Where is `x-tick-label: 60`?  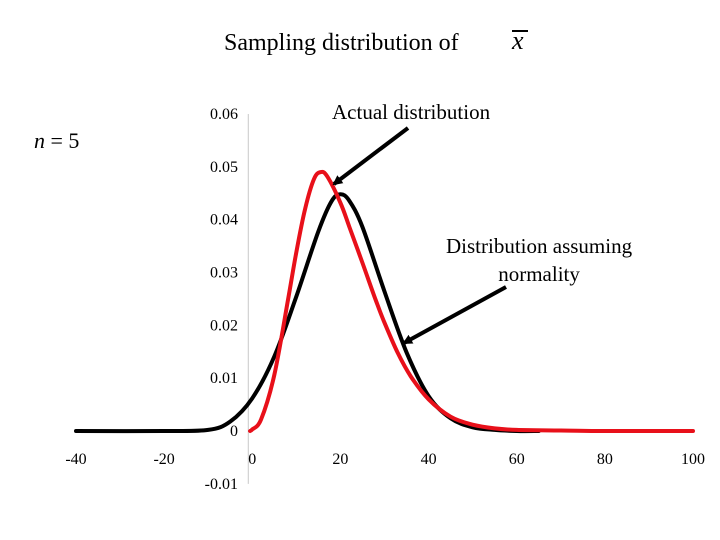 x-tick-label: 60 is located at coordinates (517, 459).